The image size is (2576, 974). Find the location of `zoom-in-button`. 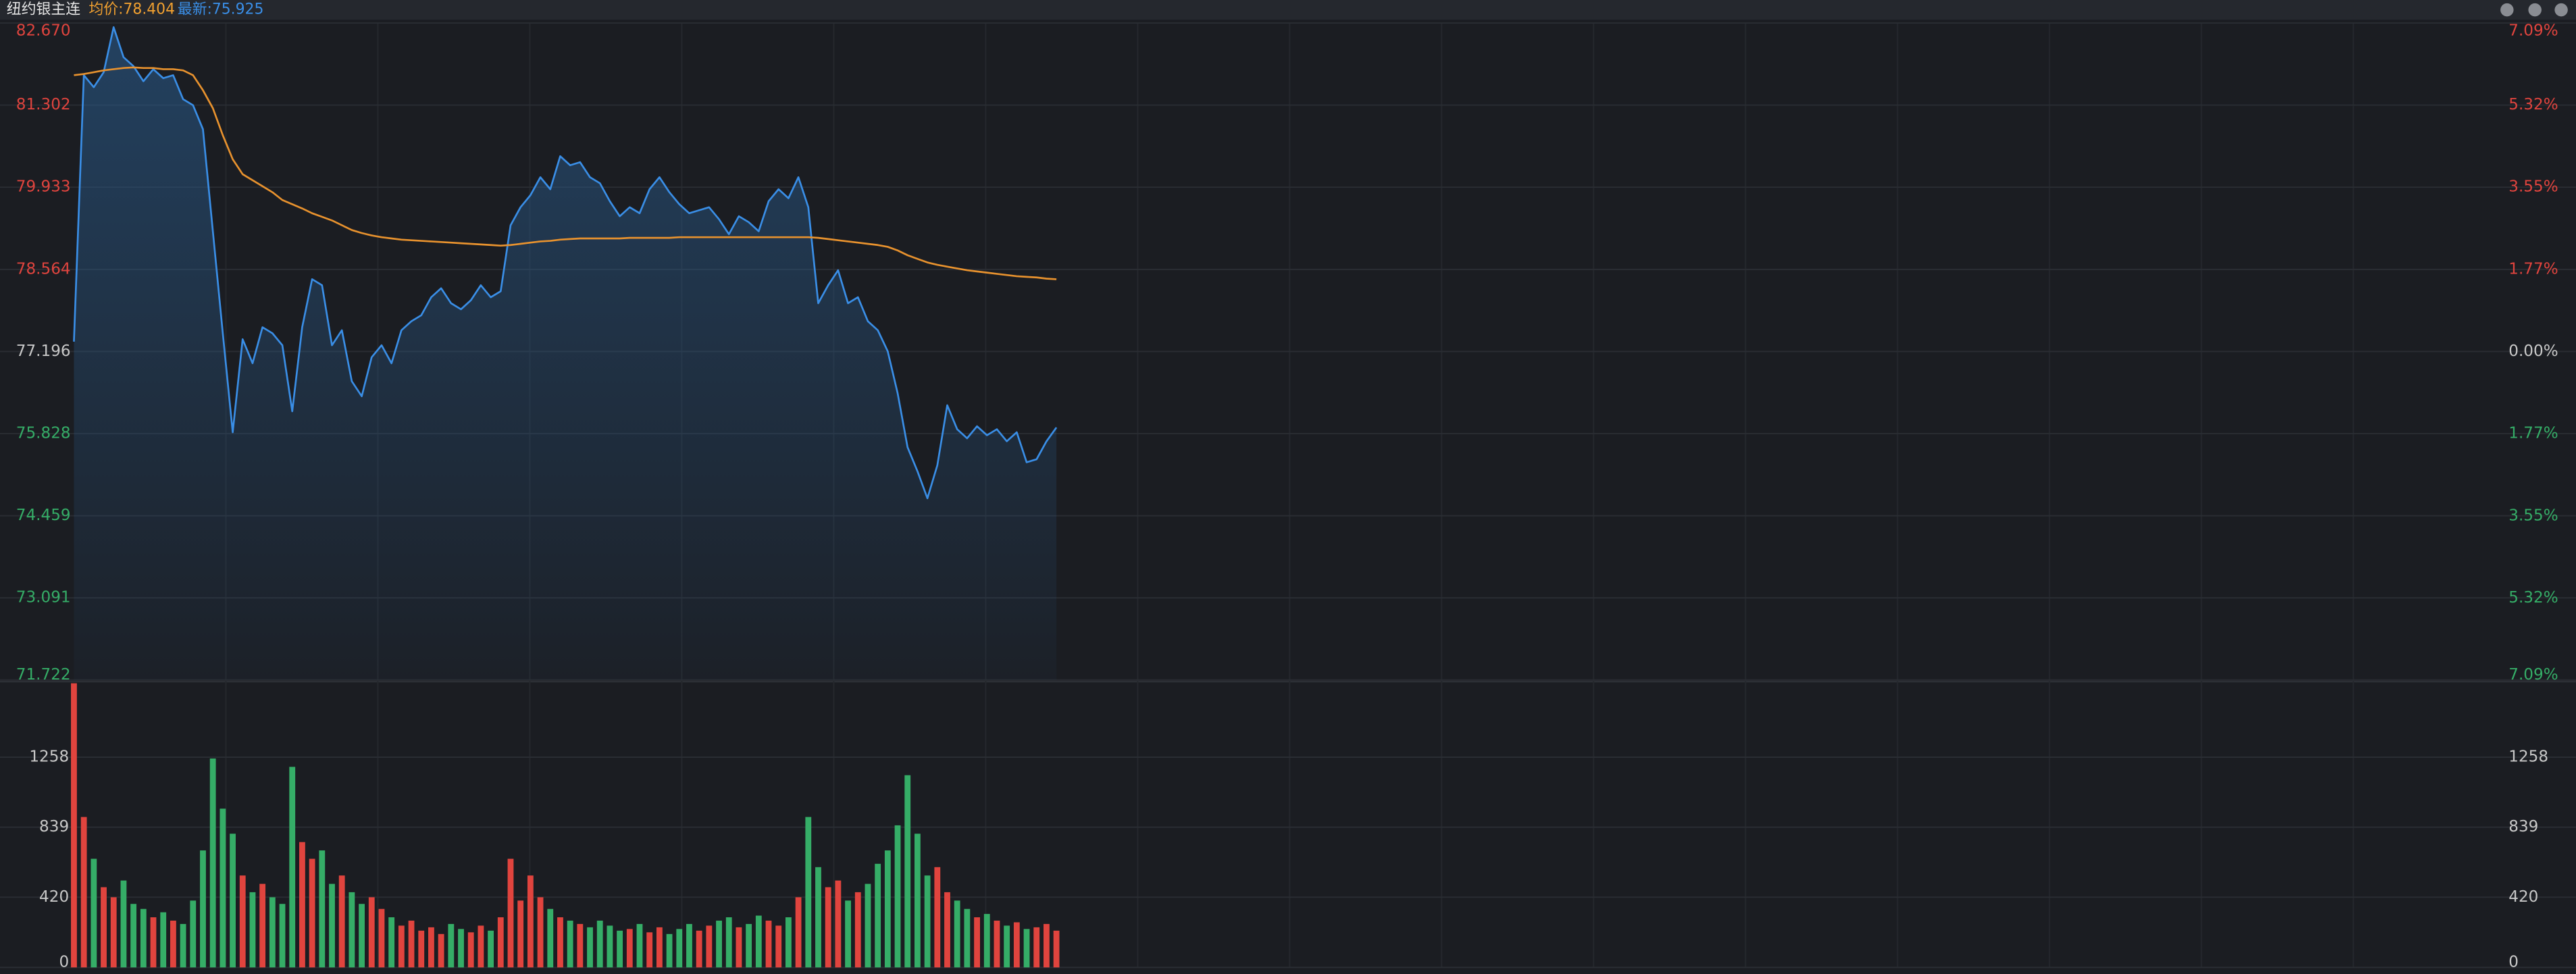

zoom-in-button is located at coordinates (2507, 10).